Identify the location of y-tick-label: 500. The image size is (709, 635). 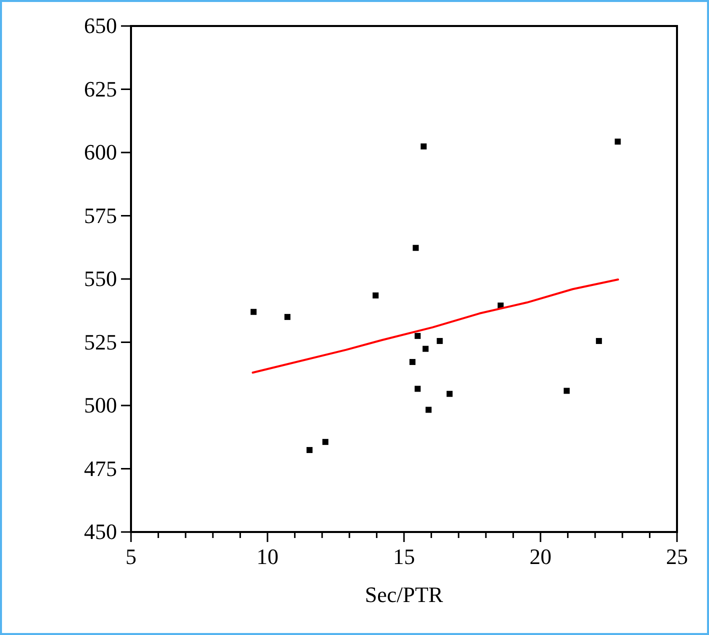
(100, 405).